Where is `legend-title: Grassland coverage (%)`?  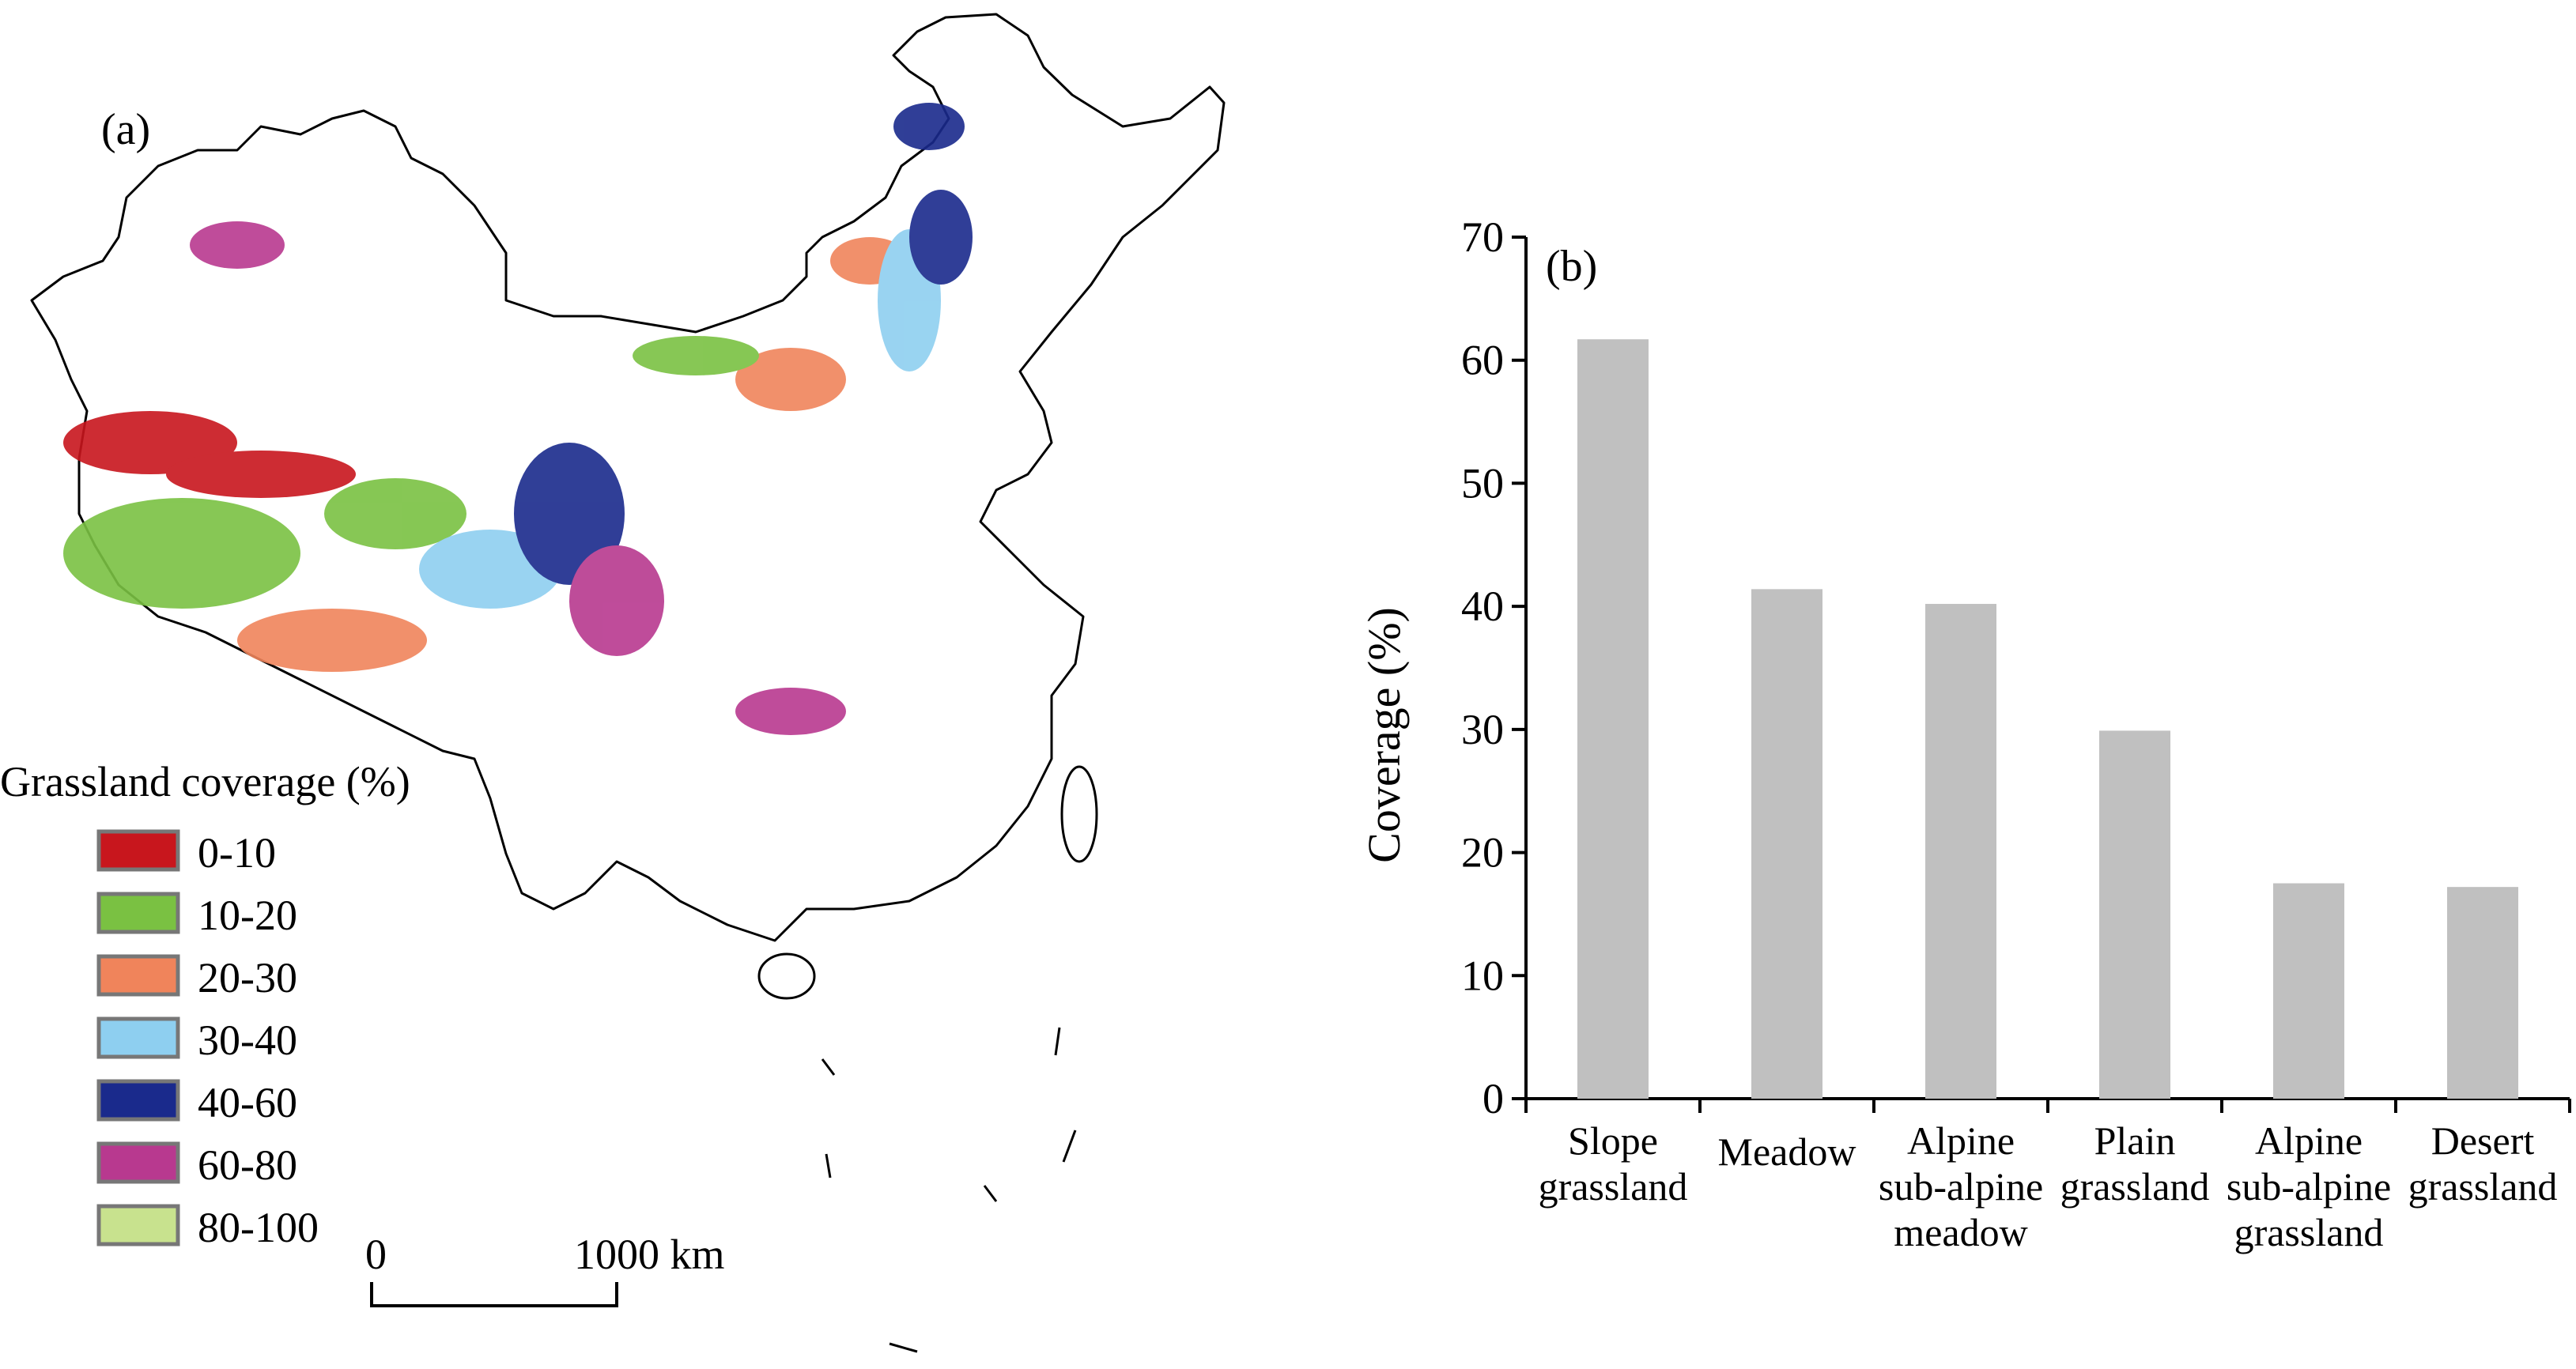
legend-title: Grassland coverage (%) is located at coordinates (205, 782).